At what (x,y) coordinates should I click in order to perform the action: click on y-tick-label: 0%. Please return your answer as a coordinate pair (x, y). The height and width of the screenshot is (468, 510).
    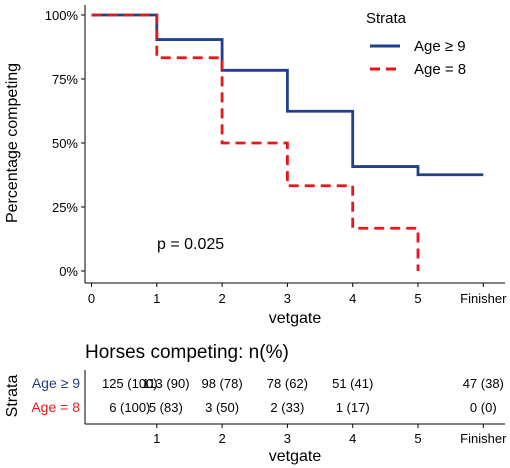
    Looking at the image, I should click on (68, 271).